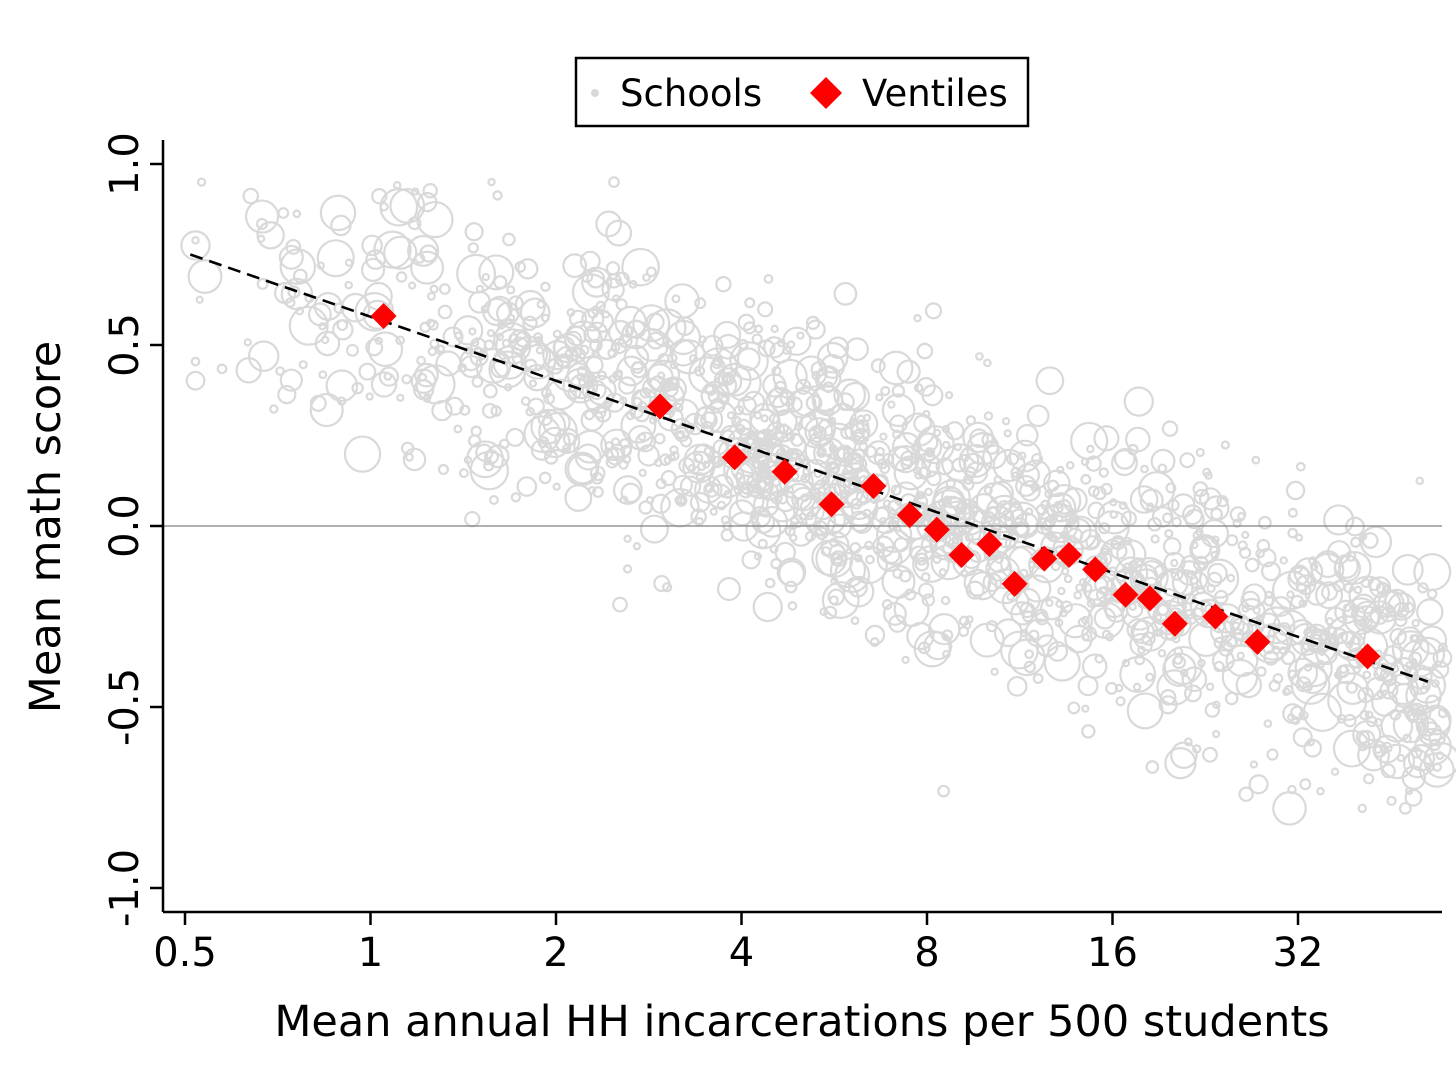 The width and height of the screenshot is (1456, 1068). I want to click on legend-schools-marker, so click(595, 93).